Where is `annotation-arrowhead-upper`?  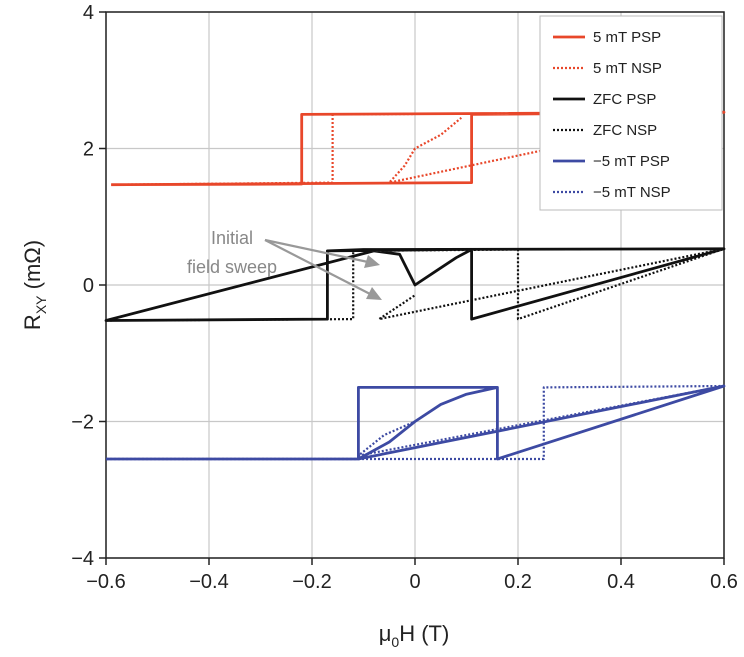
annotation-arrowhead-upper is located at coordinates (372, 261).